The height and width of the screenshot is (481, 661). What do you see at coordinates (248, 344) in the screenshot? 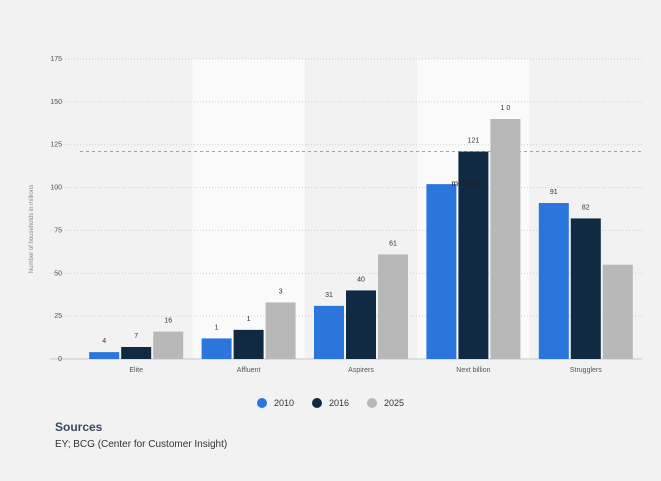
I see `bar-2016-affluent` at bounding box center [248, 344].